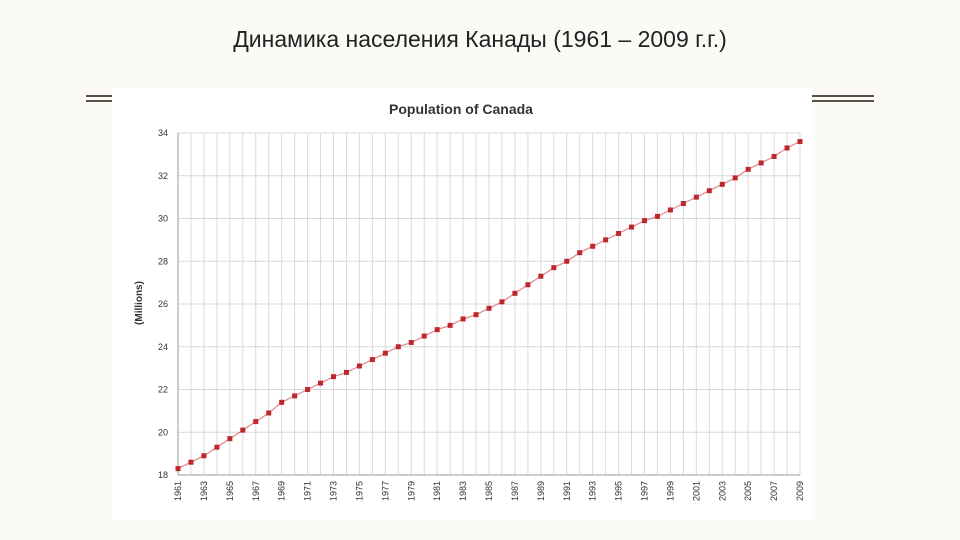  I want to click on x-tick-label: 1963, so click(204, 491).